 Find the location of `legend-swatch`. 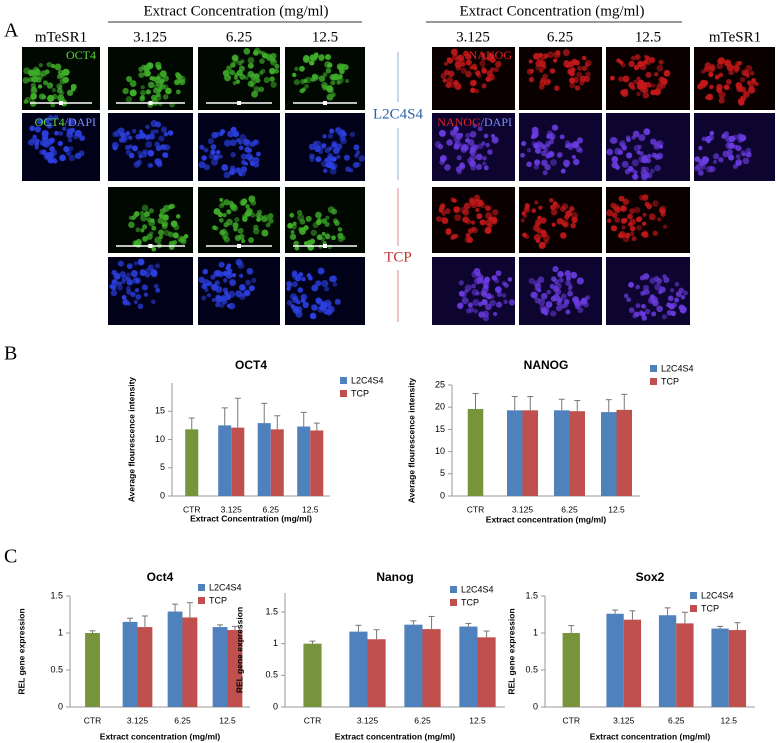

legend-swatch is located at coordinates (653, 381).